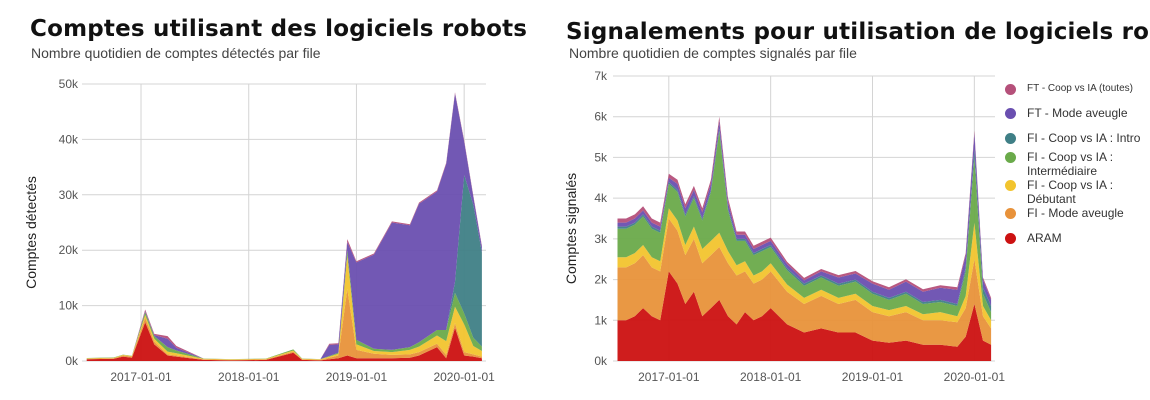 This screenshot has height=400, width=1150. I want to click on y-tick-label: 2k, so click(601, 280).